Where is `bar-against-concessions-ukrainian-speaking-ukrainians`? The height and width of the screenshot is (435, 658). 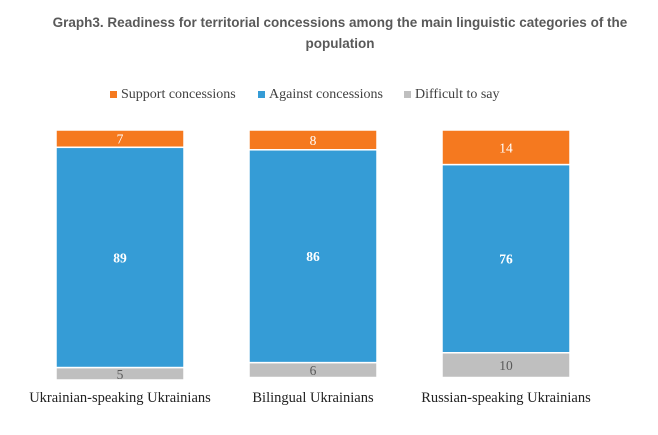
bar-against-concessions-ukrainian-speaking-ukrainians is located at coordinates (120, 257).